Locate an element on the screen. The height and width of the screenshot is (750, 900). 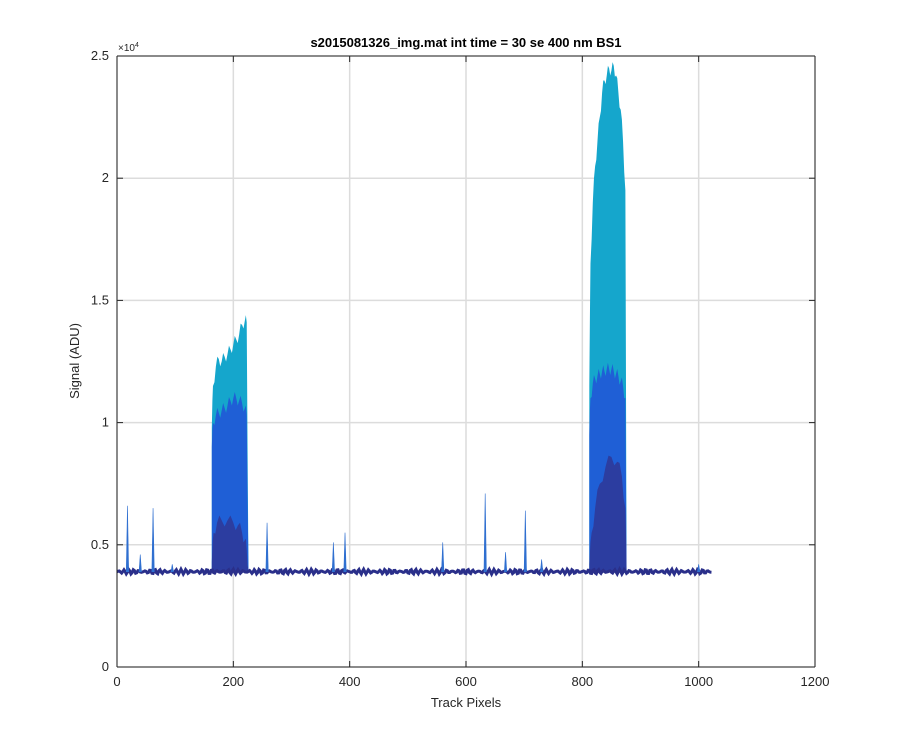
y-tick-label: 2 is located at coordinates (105, 177).